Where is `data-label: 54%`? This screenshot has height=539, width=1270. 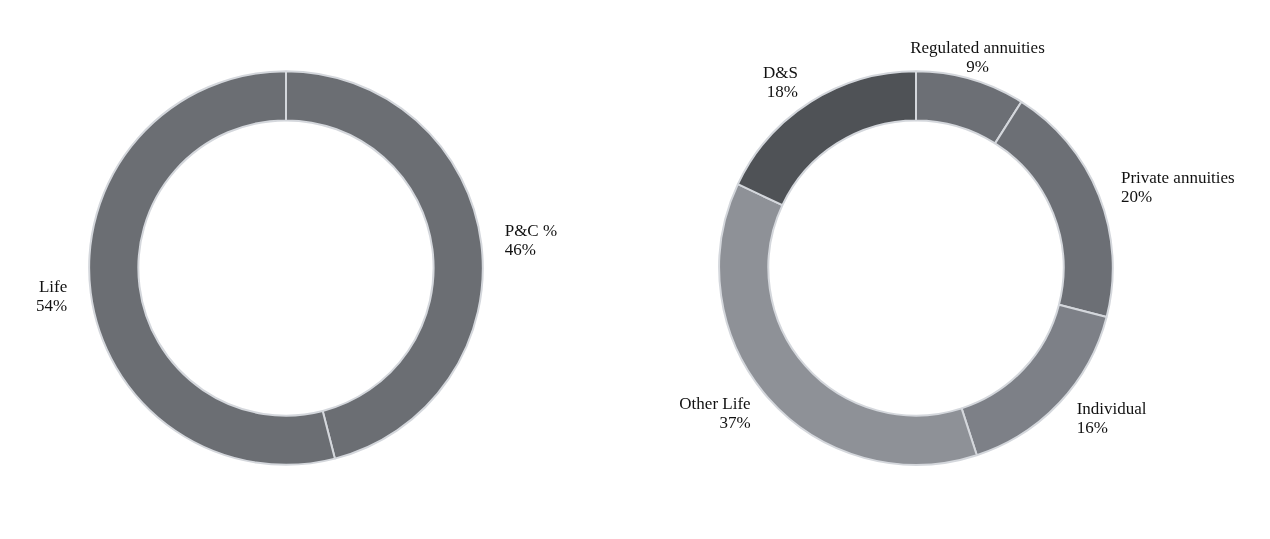 data-label: 54% is located at coordinates (52, 305).